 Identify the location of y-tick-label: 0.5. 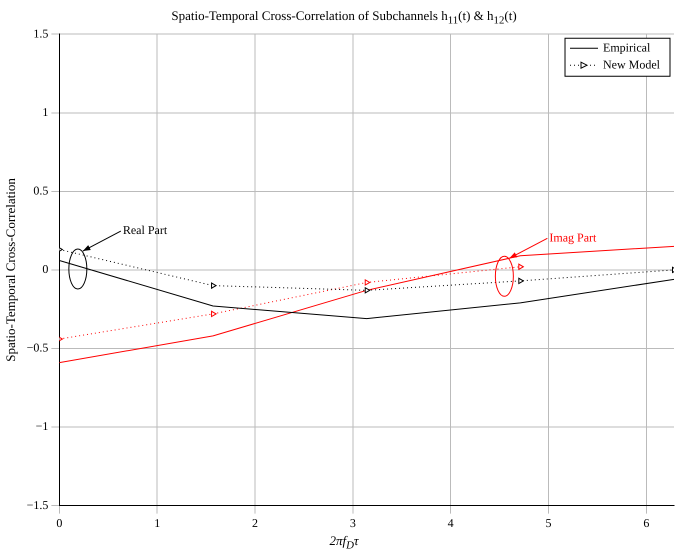
(40, 190).